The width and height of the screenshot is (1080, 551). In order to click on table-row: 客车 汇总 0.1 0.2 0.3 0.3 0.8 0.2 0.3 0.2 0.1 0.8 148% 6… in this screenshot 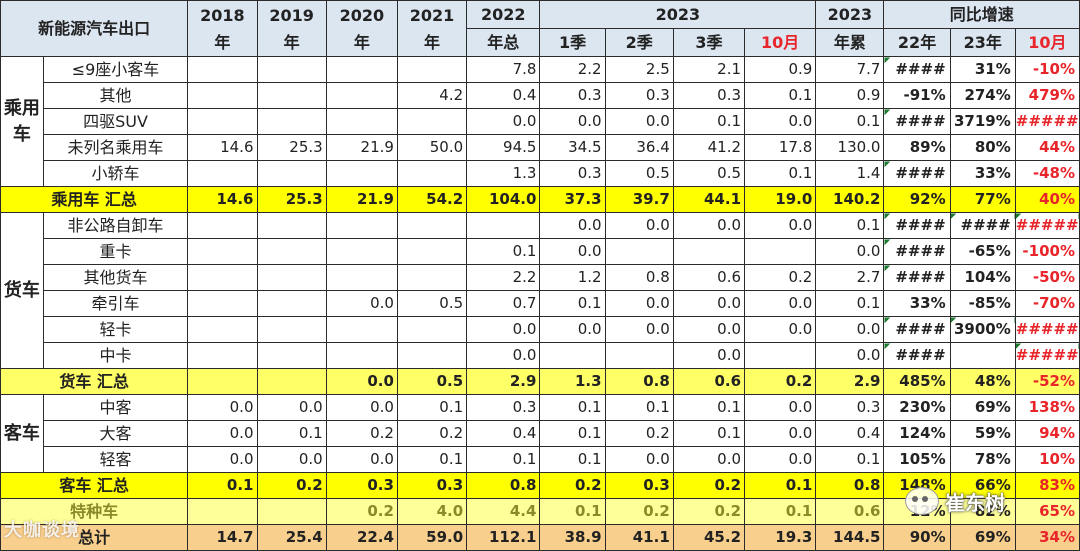, I will do `click(540, 485)`.